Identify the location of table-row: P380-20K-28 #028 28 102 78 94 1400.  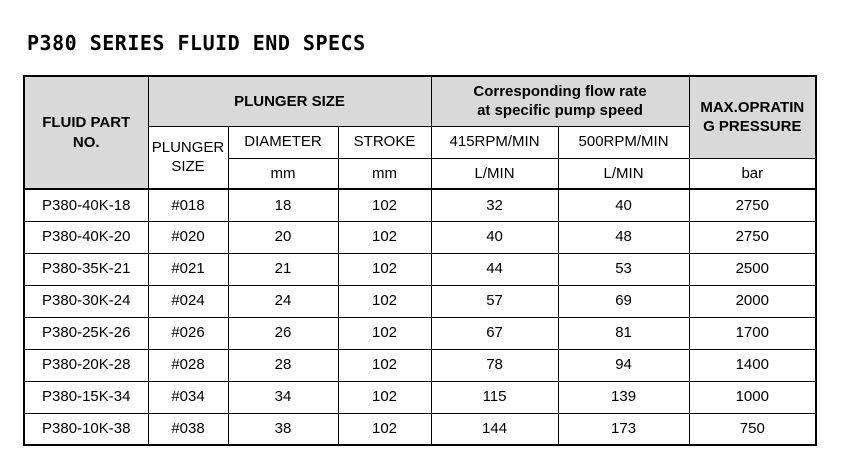
(420, 365).